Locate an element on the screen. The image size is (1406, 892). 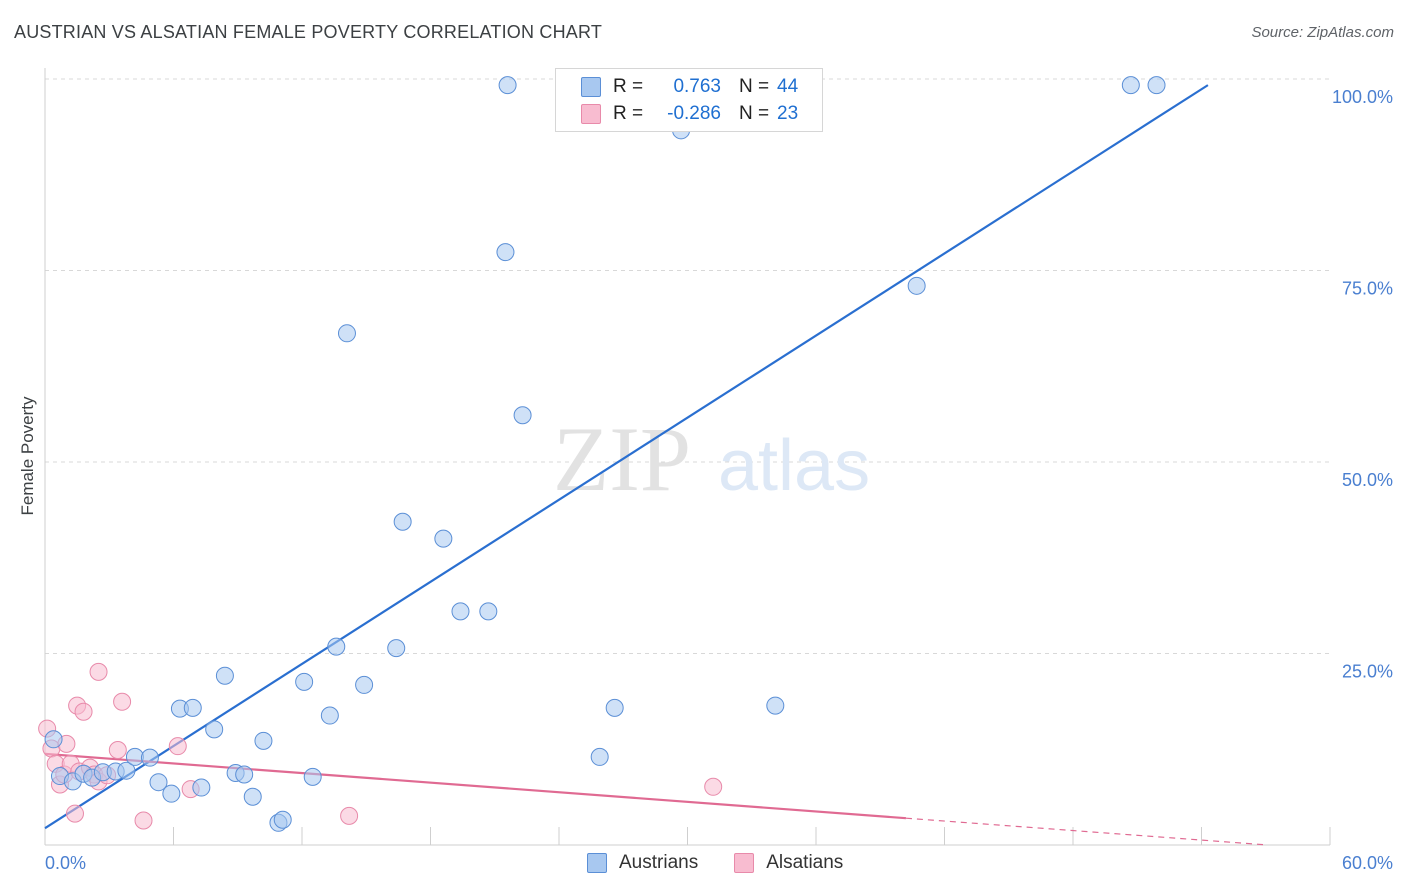
austrians-label: Austrians is located at coordinates (659, 862).